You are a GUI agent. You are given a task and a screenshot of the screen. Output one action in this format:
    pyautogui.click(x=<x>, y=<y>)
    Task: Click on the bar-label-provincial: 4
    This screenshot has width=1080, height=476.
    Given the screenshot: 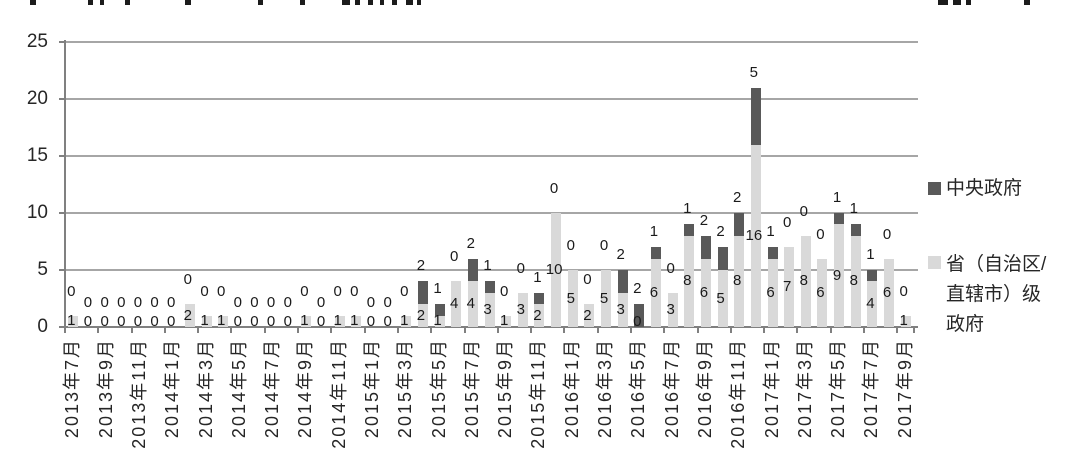 What is the action you would take?
    pyautogui.click(x=454, y=304)
    